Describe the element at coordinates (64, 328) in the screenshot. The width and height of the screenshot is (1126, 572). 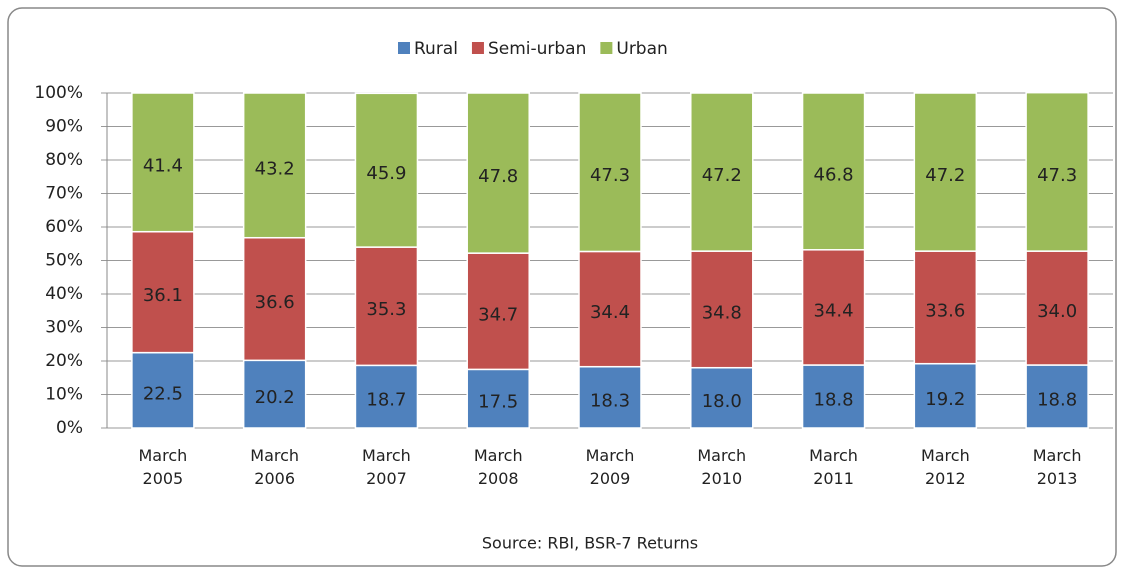
I see `y-tick-label: 30%` at that location.